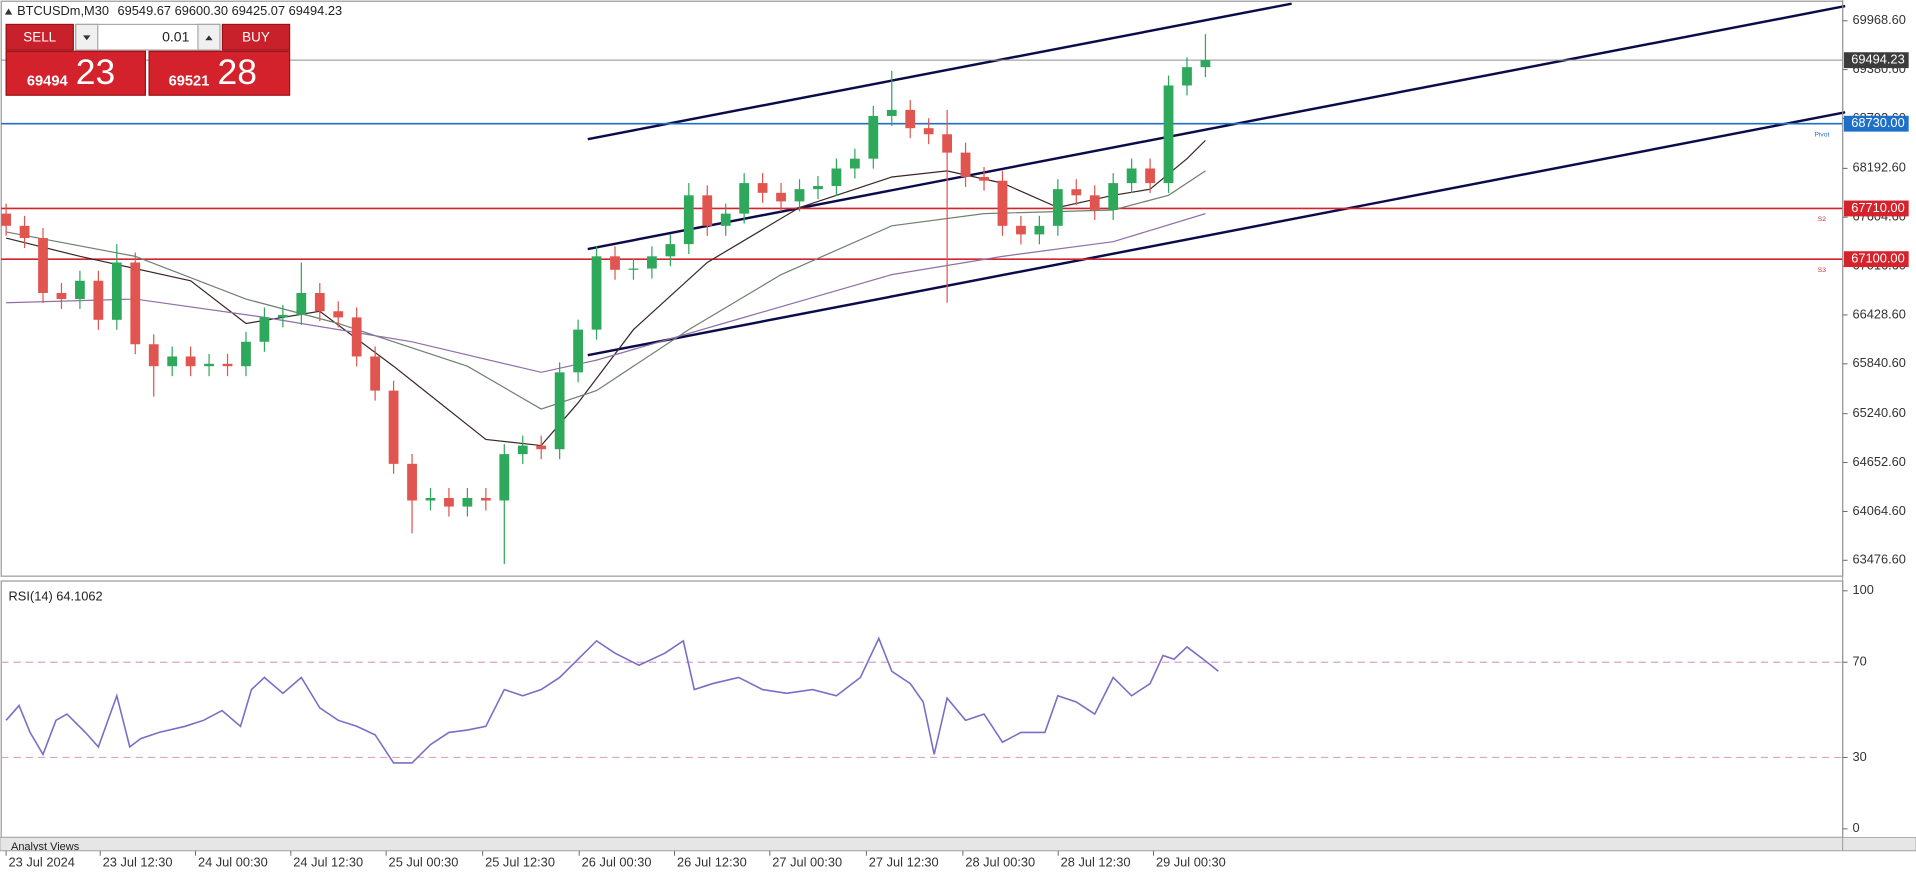 The height and width of the screenshot is (874, 1916). What do you see at coordinates (1878, 559) in the screenshot?
I see `y-tick-label: 63476.60` at bounding box center [1878, 559].